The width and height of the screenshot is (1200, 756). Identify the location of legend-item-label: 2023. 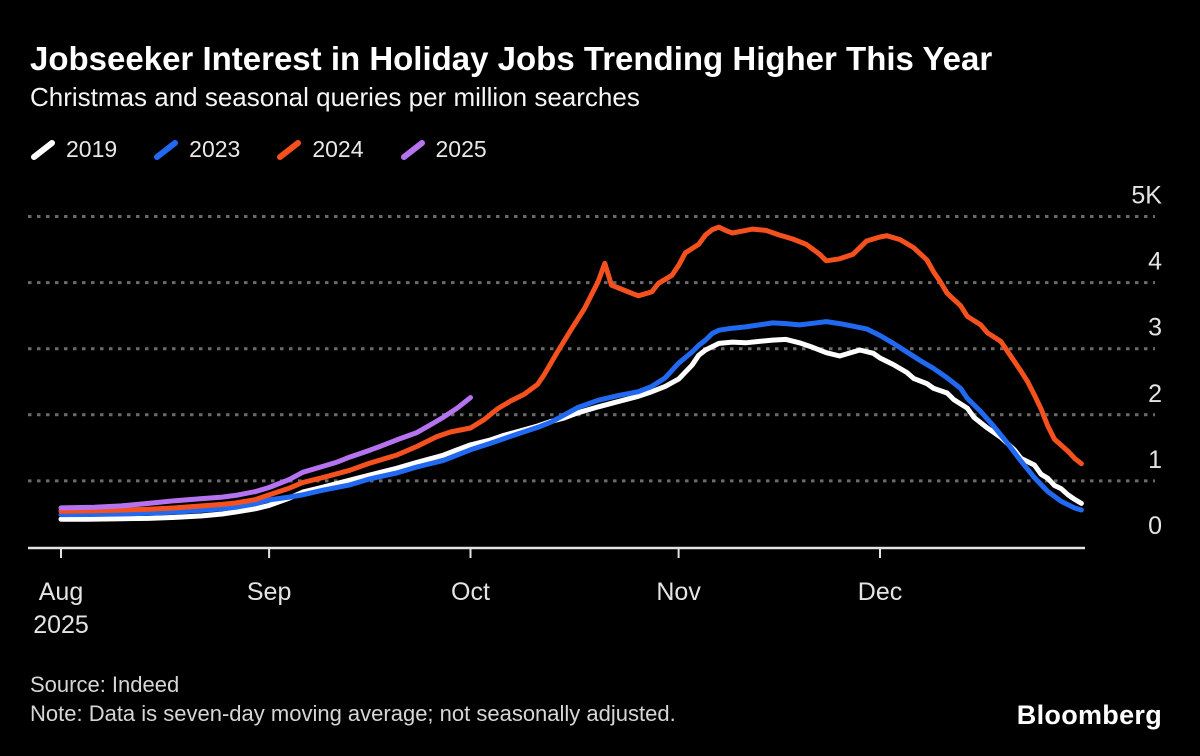
(215, 149).